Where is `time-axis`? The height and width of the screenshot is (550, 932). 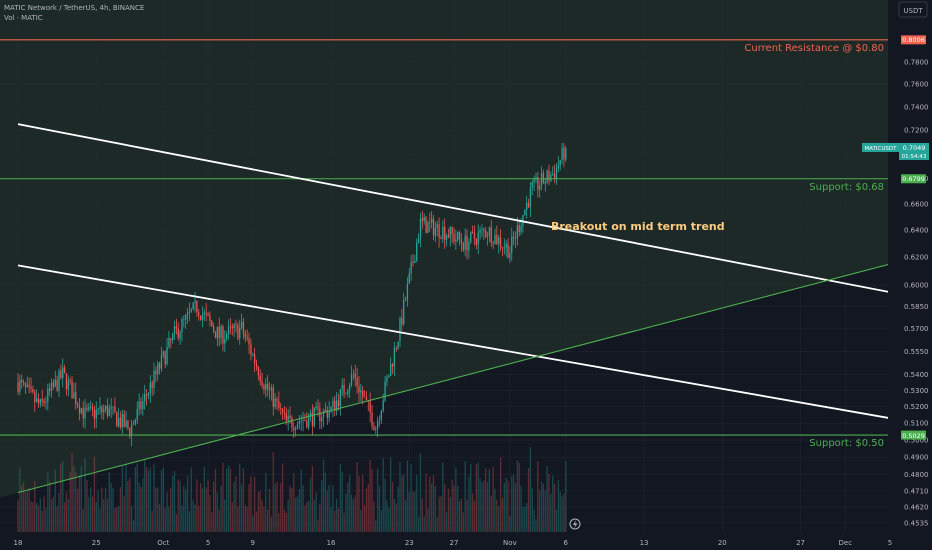
time-axis is located at coordinates (466, 541).